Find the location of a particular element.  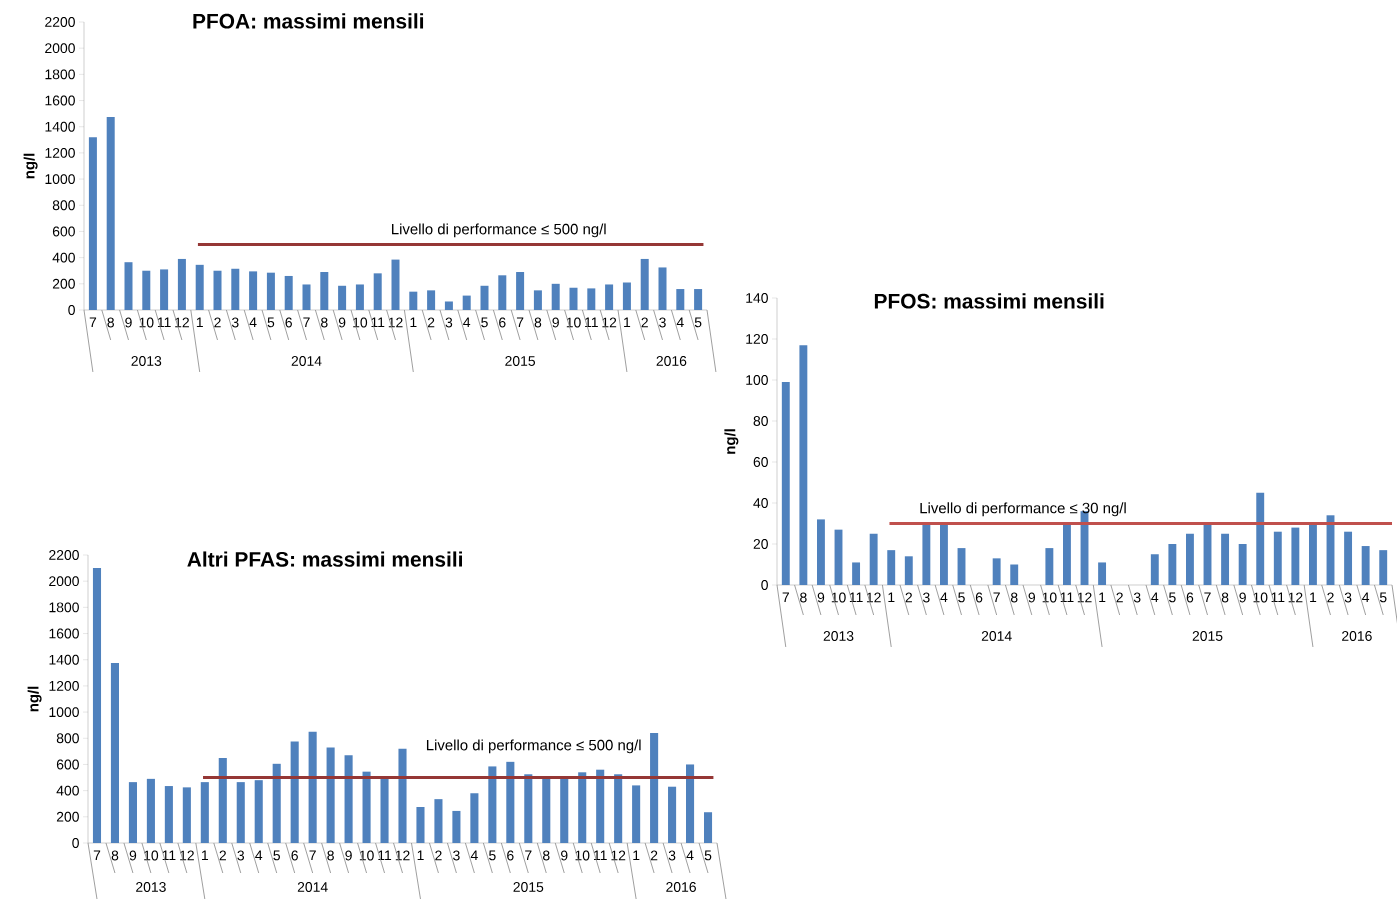

y-tick-label: 2000 is located at coordinates (64, 581).